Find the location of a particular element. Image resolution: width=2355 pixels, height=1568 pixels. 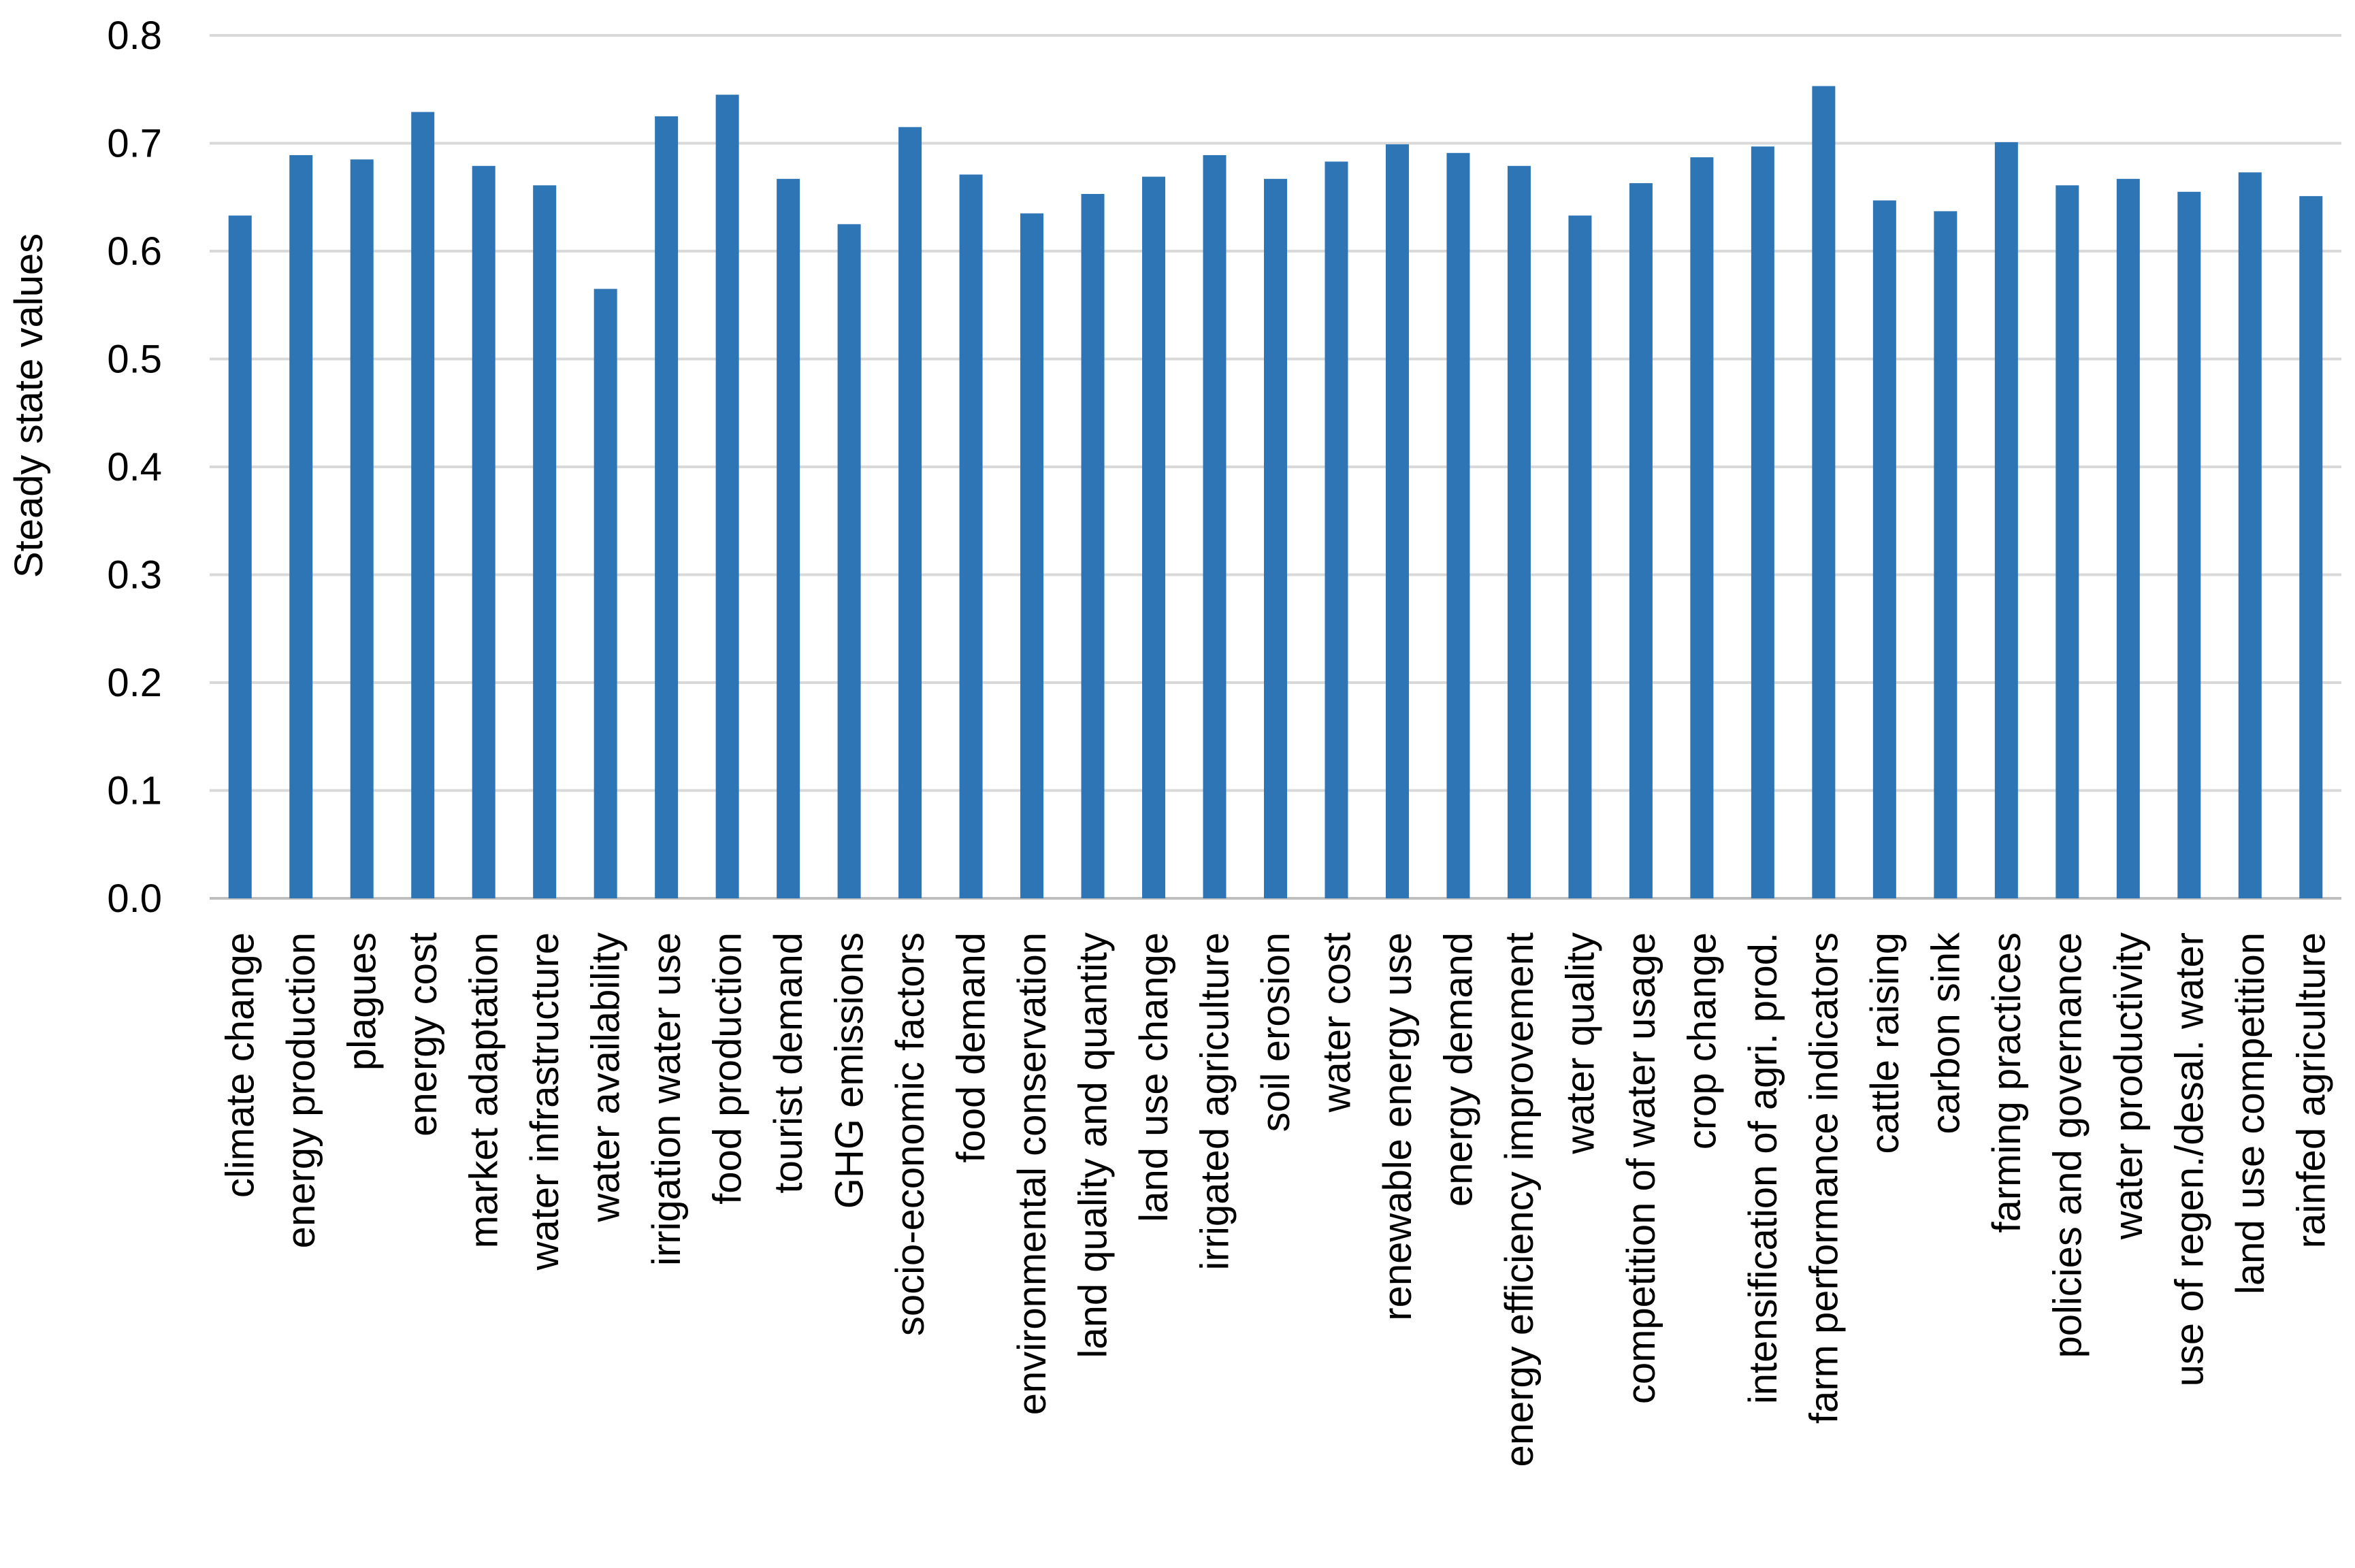

category-label: tourist demand is located at coordinates (788, 1063).